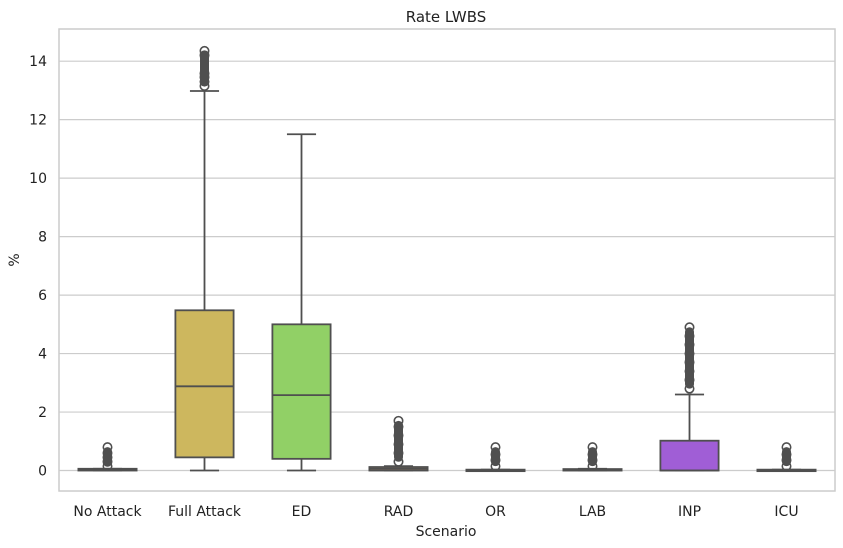 Image resolution: width=843 pixels, height=548 pixels. What do you see at coordinates (399, 512) in the screenshot?
I see `x-tick-label: RAD` at bounding box center [399, 512].